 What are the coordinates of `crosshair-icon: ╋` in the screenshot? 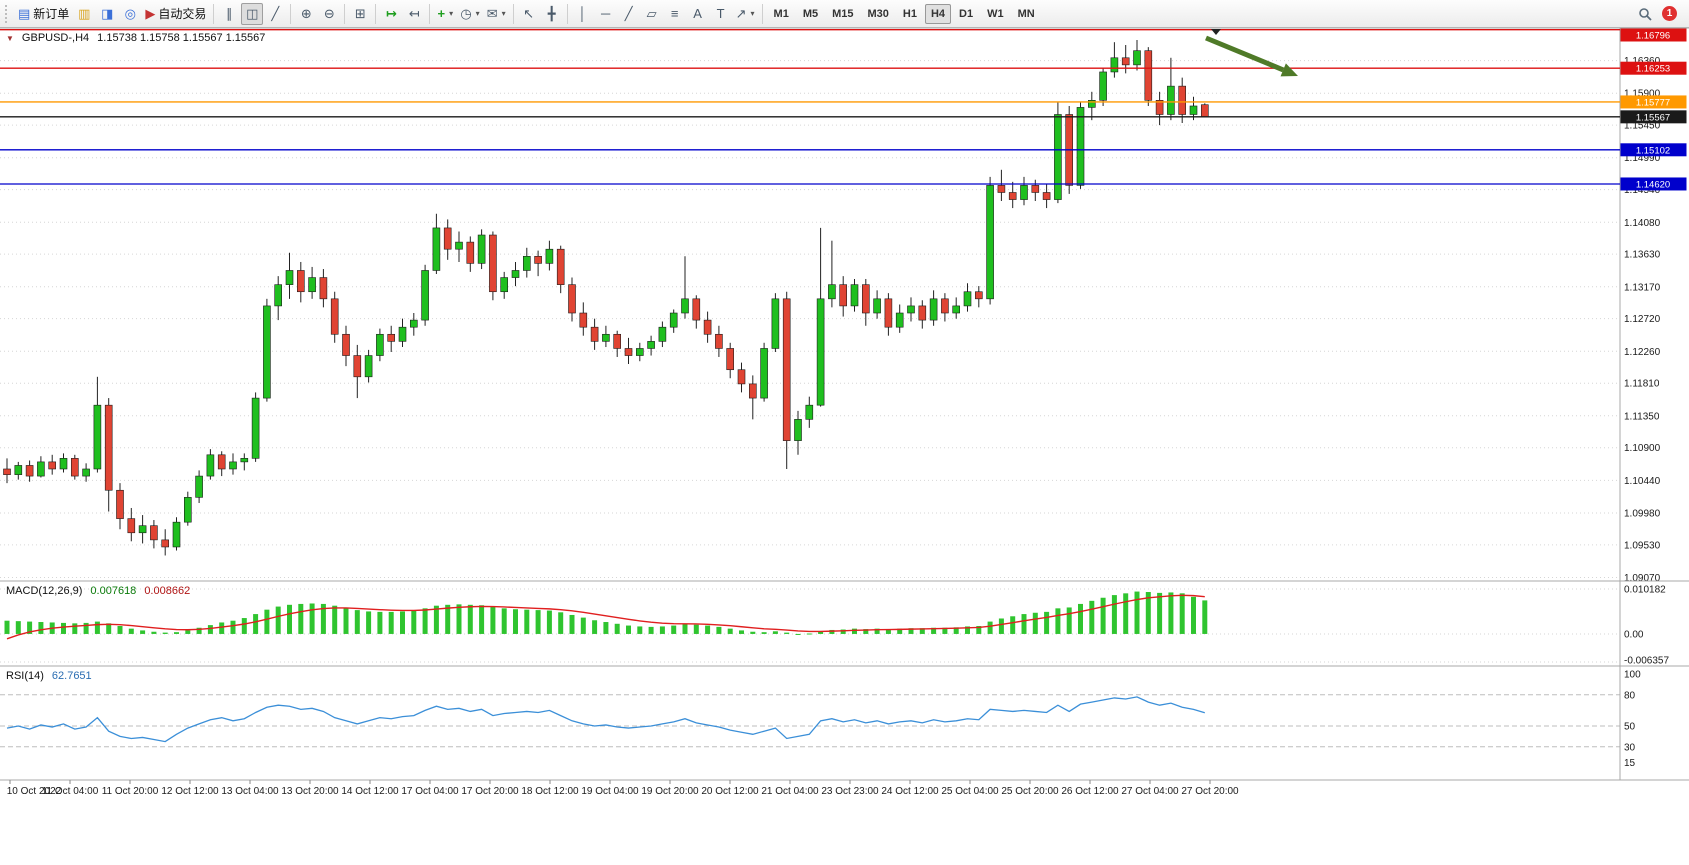 It's located at (551, 13).